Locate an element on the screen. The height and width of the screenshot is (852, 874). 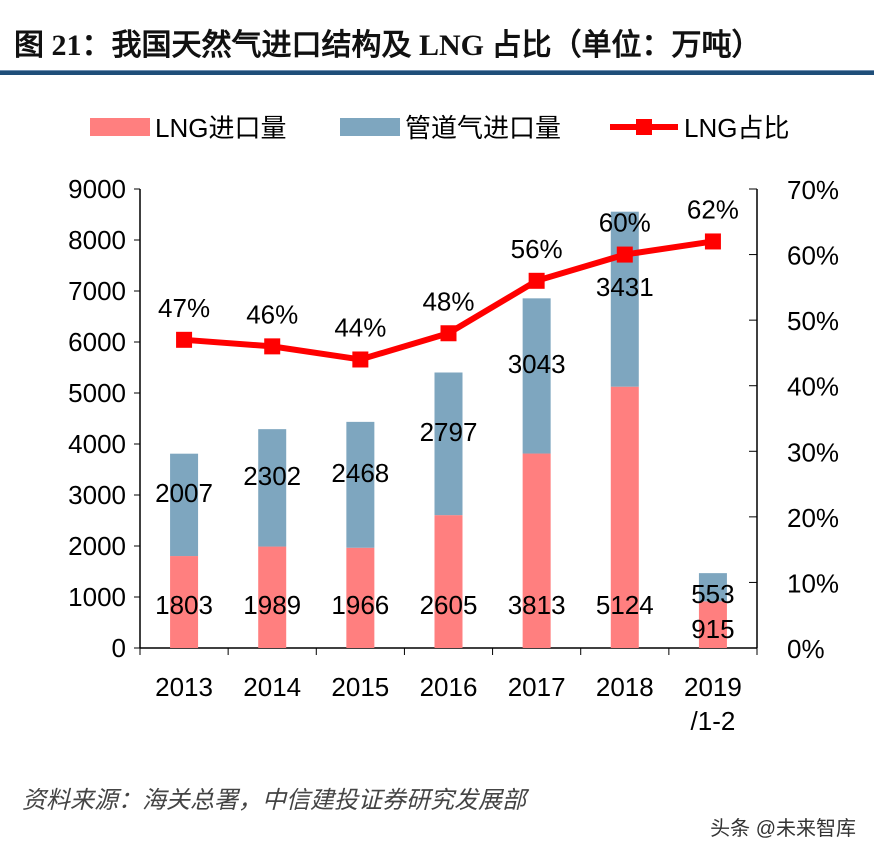
legend-marker-share is located at coordinates (644, 127).